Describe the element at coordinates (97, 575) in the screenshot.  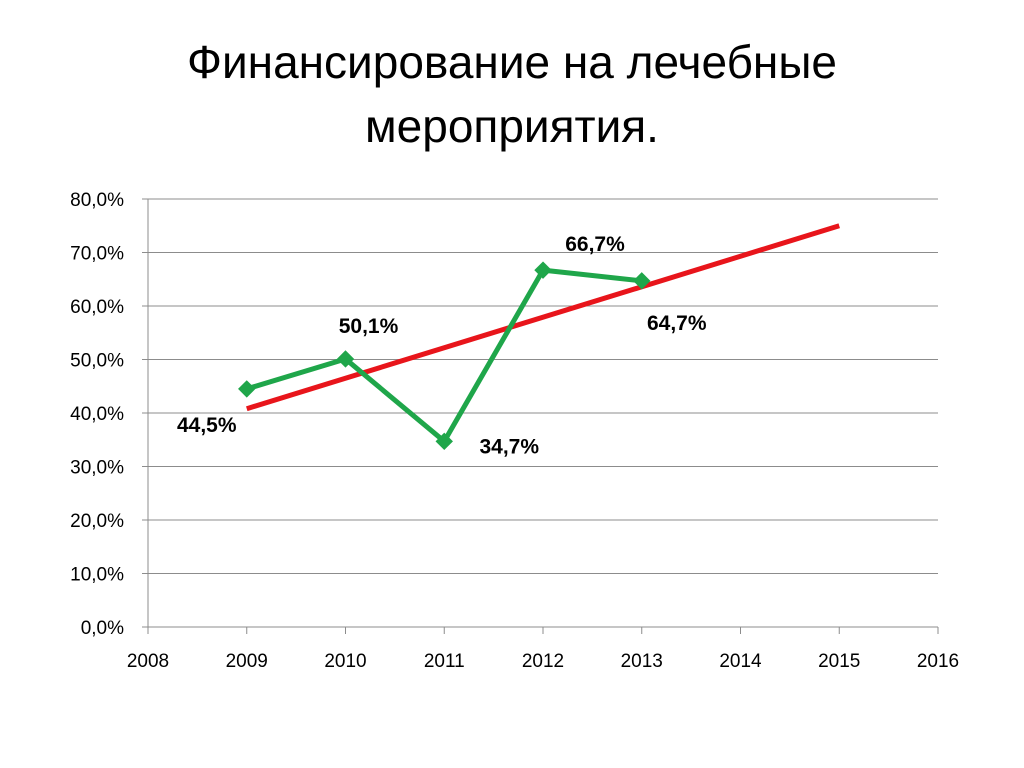
I see `y-tick-label: 10,0%` at that location.